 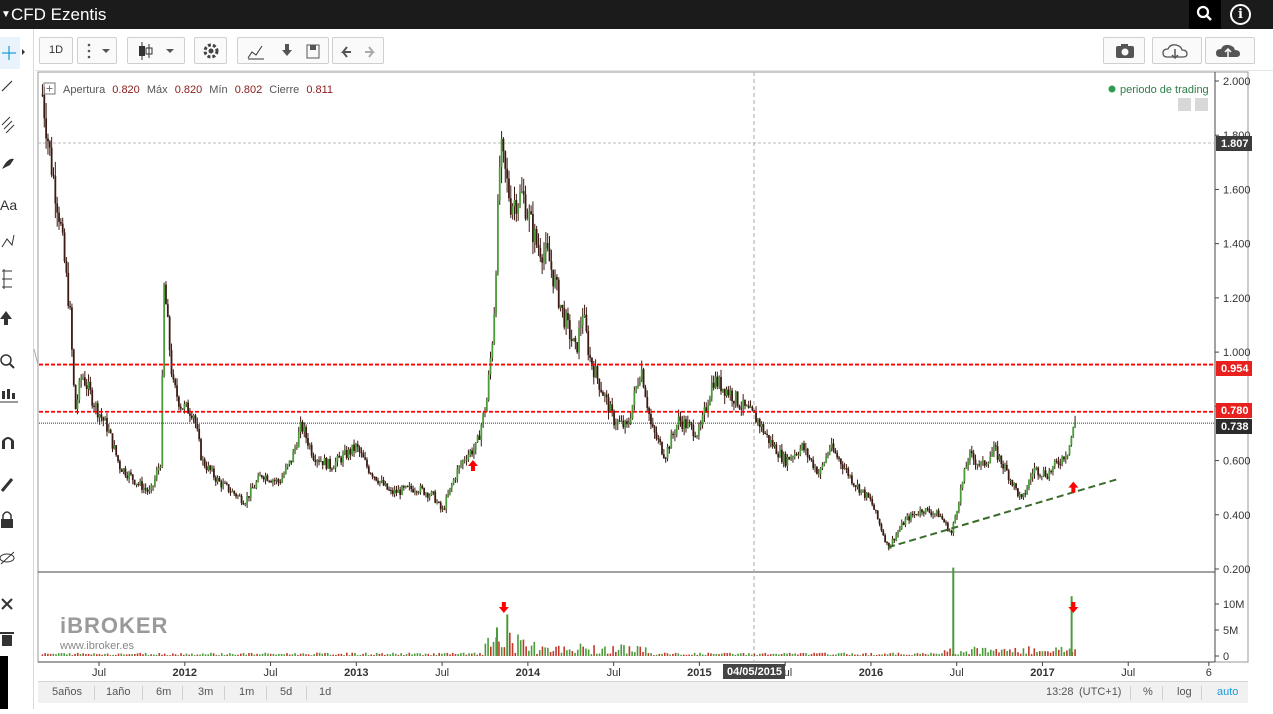 I want to click on chart-type-button, so click(x=156, y=50).